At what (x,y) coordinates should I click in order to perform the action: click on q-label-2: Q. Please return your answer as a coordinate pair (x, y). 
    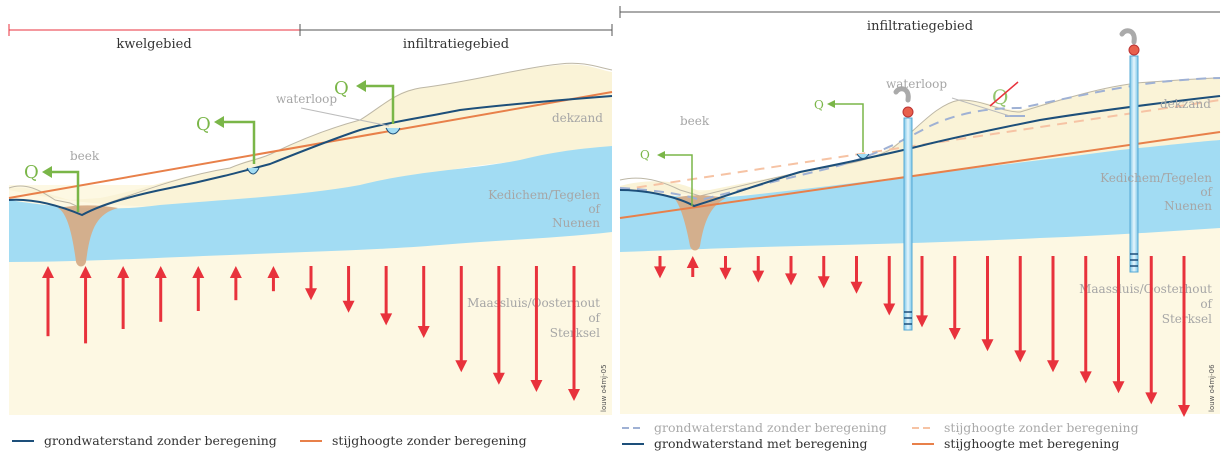
    Looking at the image, I should click on (203, 124).